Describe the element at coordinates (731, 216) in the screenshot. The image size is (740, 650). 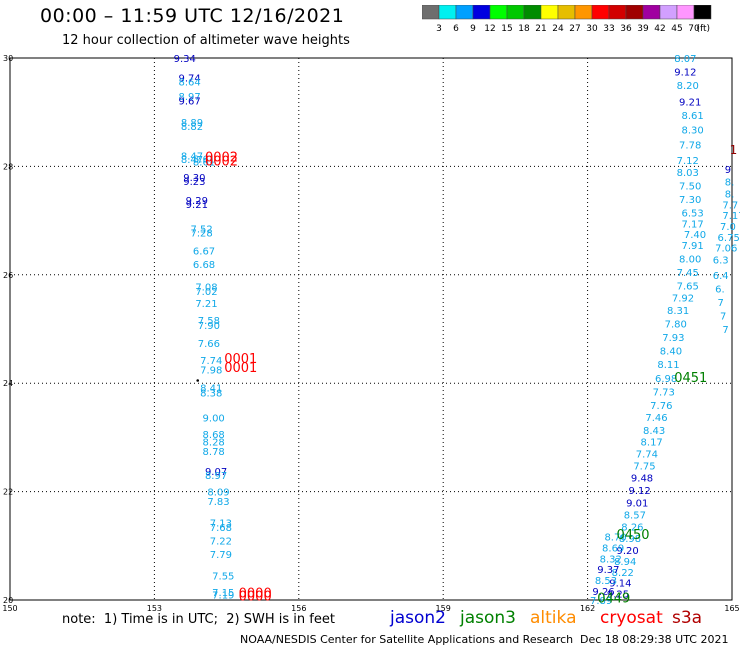
I see `swh-label: 7.17` at that location.